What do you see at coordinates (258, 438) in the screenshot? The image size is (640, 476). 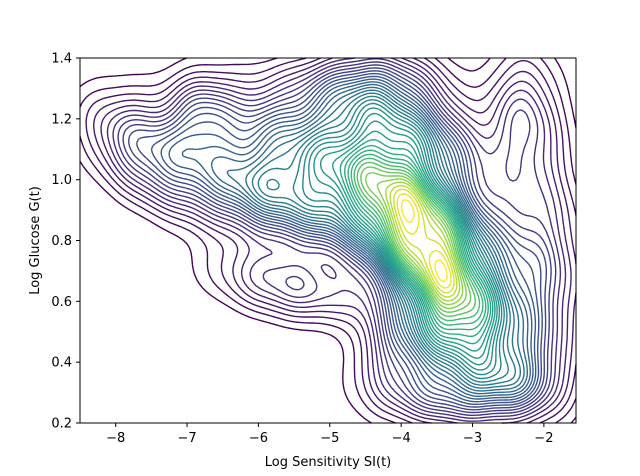 I see `x-tick-label: −6` at bounding box center [258, 438].